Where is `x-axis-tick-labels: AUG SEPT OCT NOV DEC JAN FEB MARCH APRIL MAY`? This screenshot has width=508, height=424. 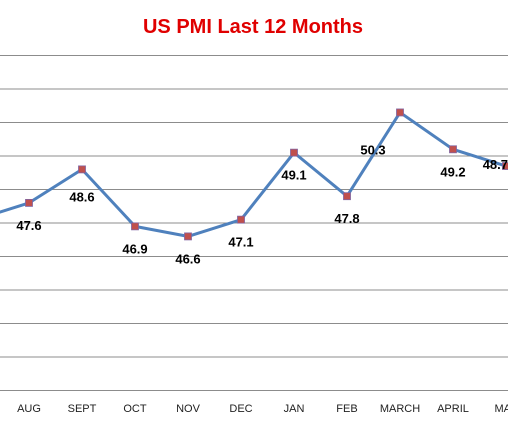 x-axis-tick-labels: AUG SEPT OCT NOV DEC JAN FEB MARCH APRIL MAY is located at coordinates (262, 409).